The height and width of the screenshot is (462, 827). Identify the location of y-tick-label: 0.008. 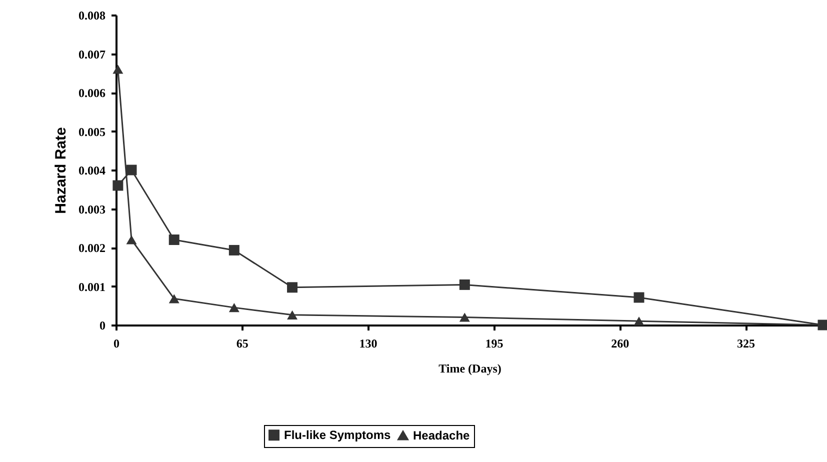
(92, 15).